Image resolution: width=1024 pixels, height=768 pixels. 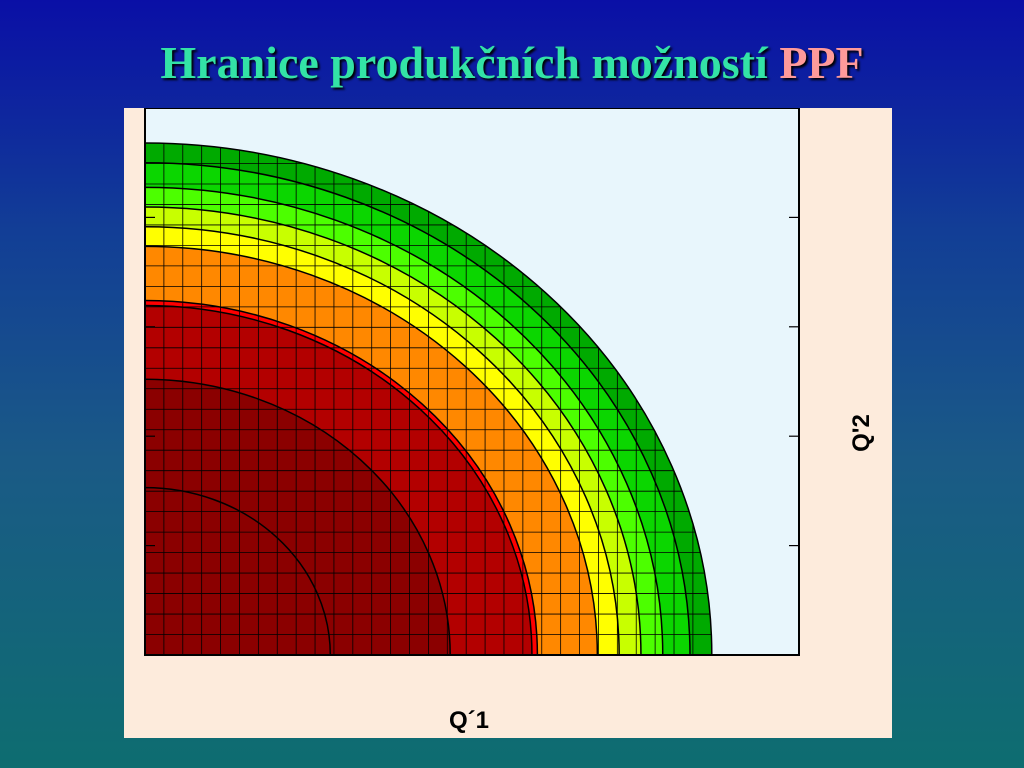 What do you see at coordinates (470, 62) in the screenshot?
I see `slide-title-main: Hranice produkčních možností` at bounding box center [470, 62].